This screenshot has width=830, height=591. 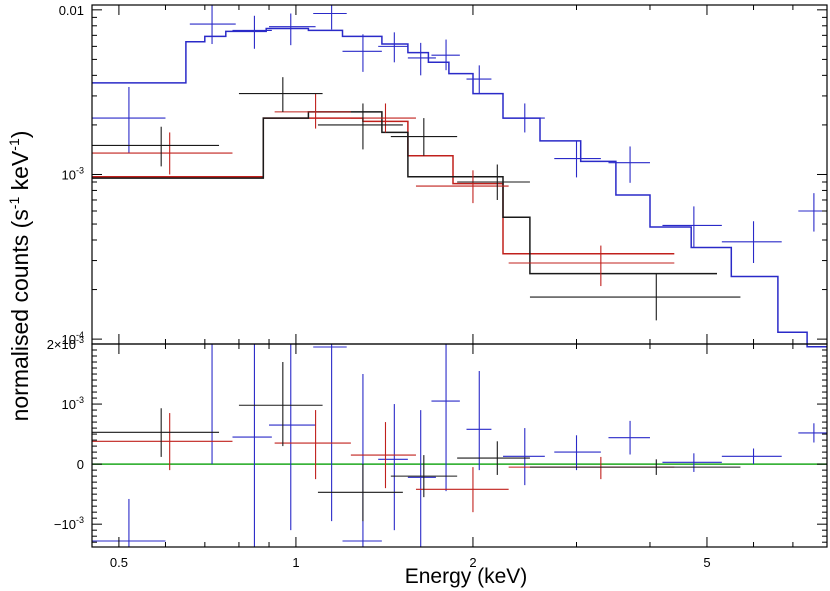 I want to click on x-tick-label: 1, so click(x=295, y=562).